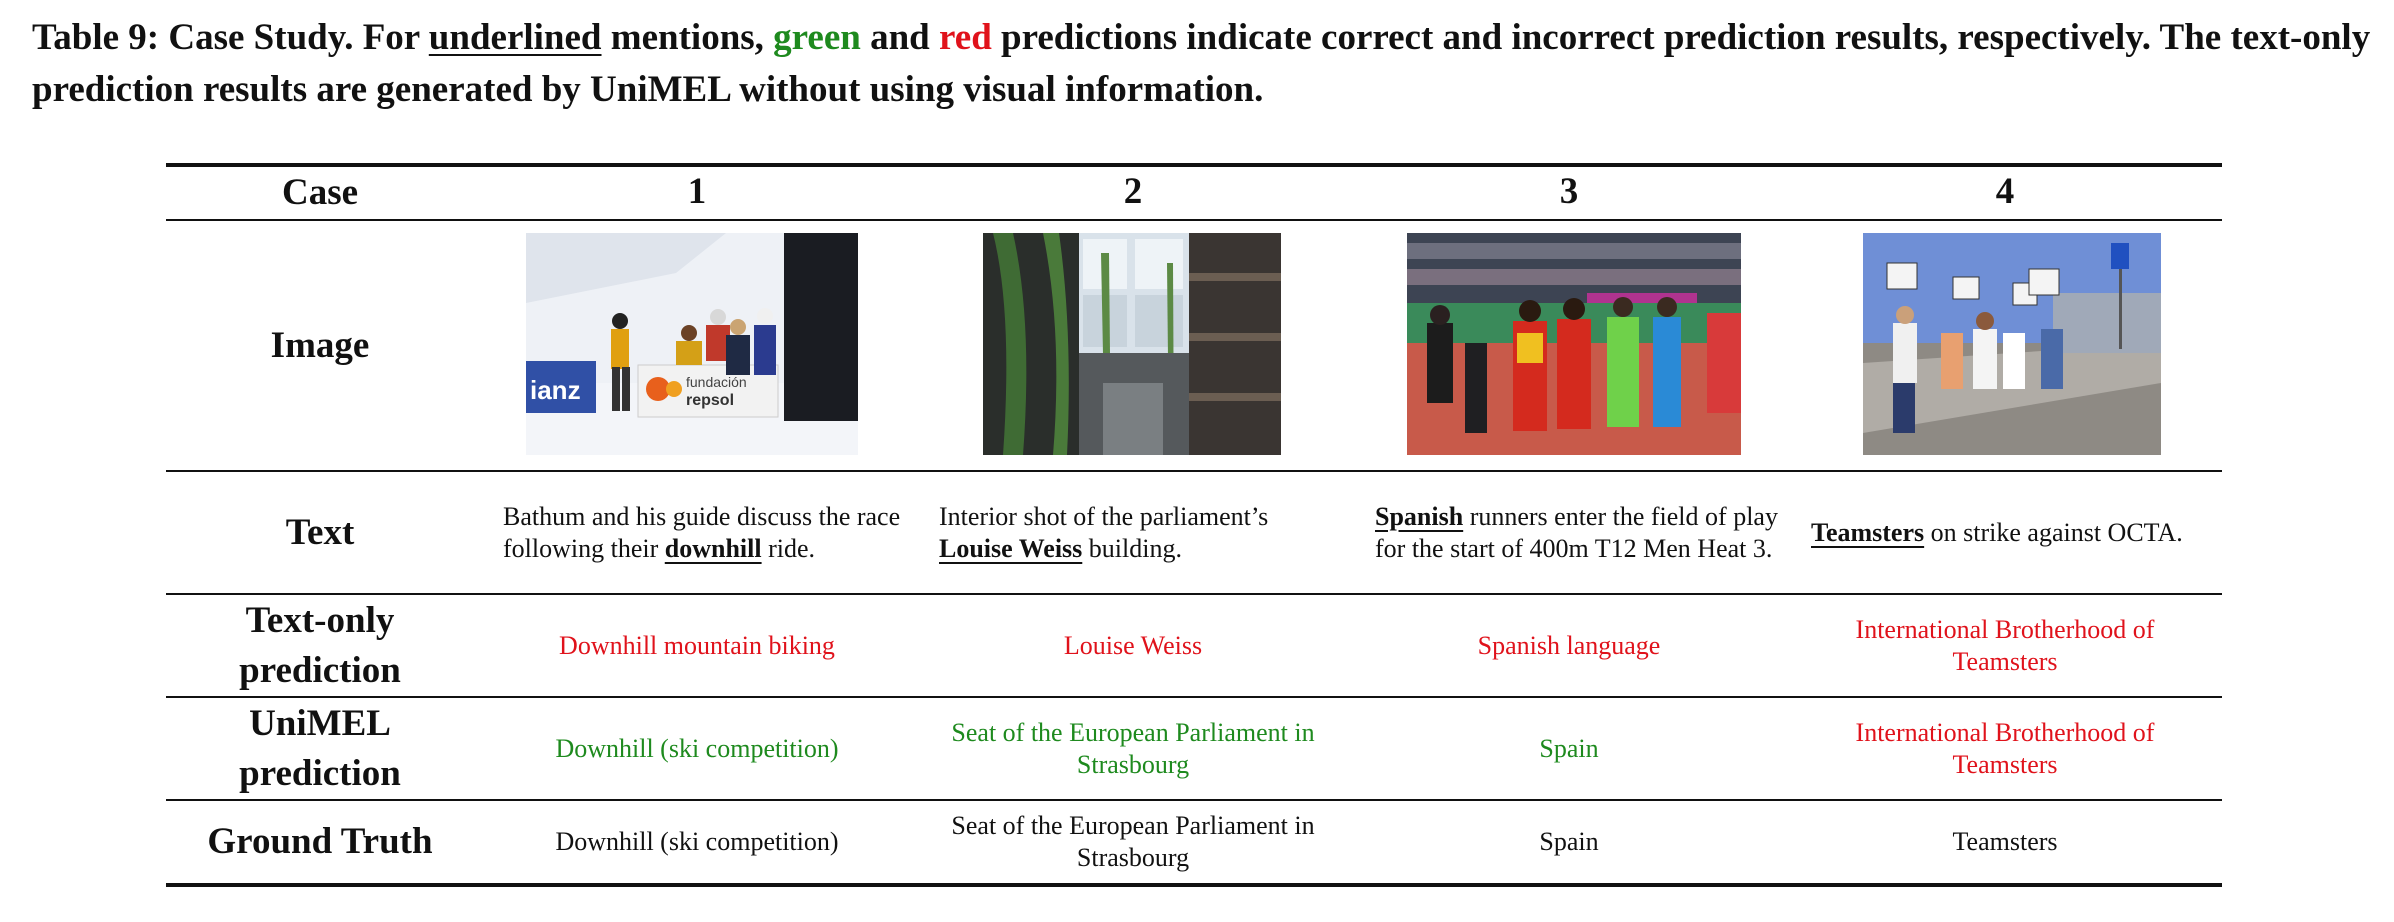 The height and width of the screenshot is (922, 2394). What do you see at coordinates (1194, 594) in the screenshot?
I see `text-row-rule` at bounding box center [1194, 594].